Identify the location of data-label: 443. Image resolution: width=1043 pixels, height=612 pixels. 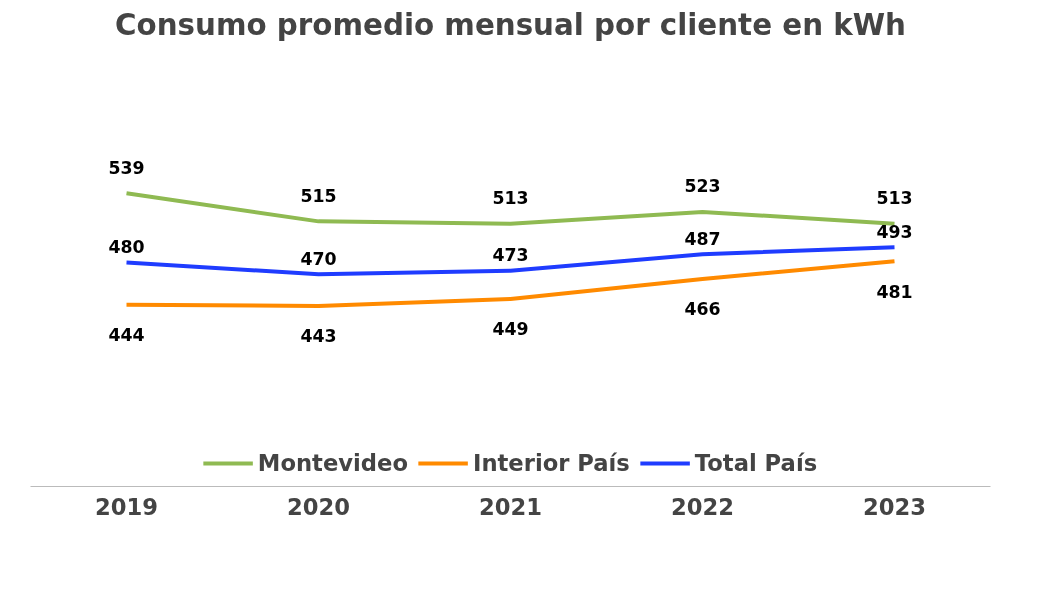
(318, 336).